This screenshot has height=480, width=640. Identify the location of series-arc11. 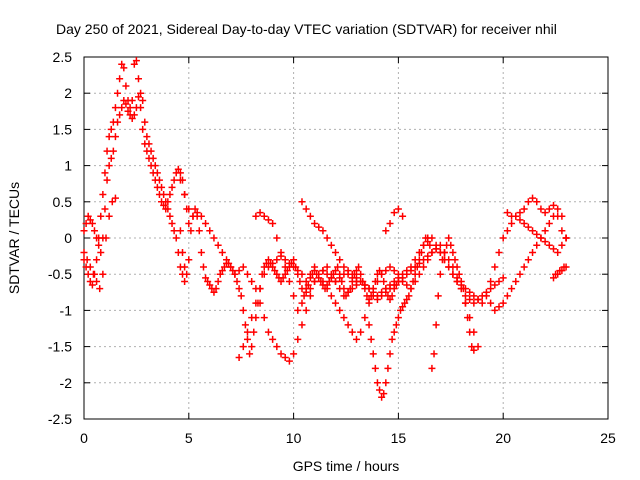
(453, 274).